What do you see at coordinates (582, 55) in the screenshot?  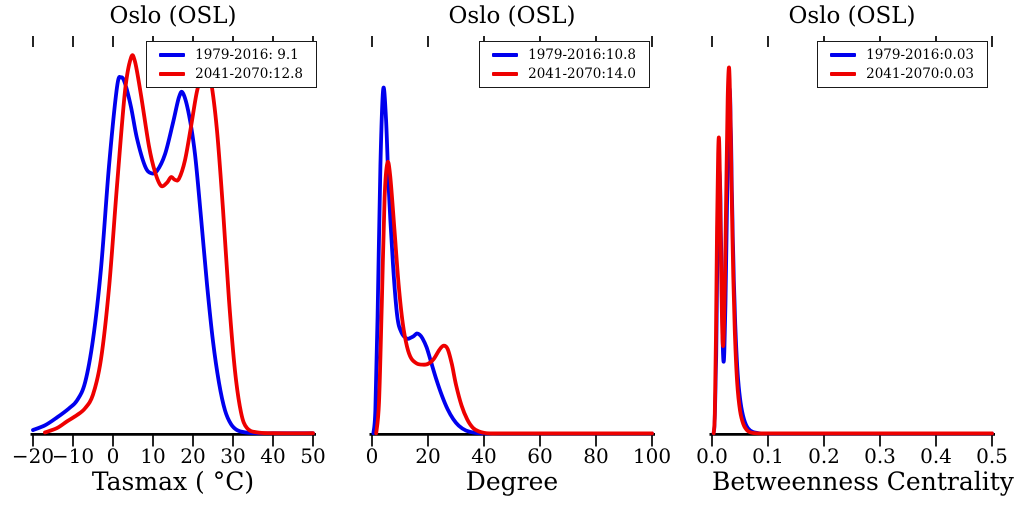 I see `legend-label: 1979-2016:10.8` at bounding box center [582, 55].